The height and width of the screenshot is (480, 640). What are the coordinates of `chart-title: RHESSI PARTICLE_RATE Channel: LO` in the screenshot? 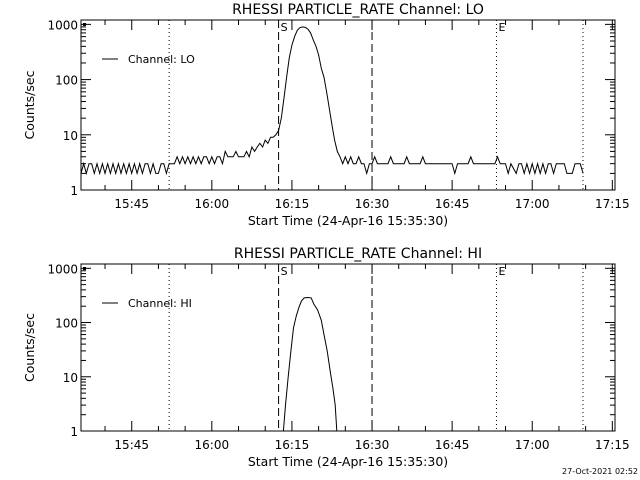 It's located at (358, 10).